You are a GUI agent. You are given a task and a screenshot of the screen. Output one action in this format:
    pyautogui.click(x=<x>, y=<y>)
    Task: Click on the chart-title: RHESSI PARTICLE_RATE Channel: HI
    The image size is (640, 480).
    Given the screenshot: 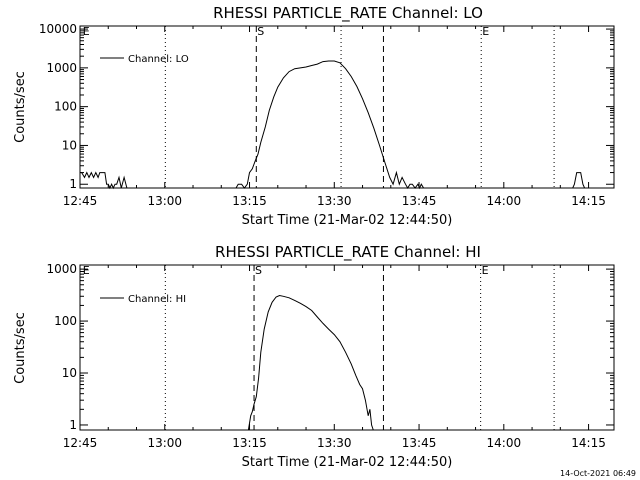 What is the action you would take?
    pyautogui.click(x=348, y=252)
    